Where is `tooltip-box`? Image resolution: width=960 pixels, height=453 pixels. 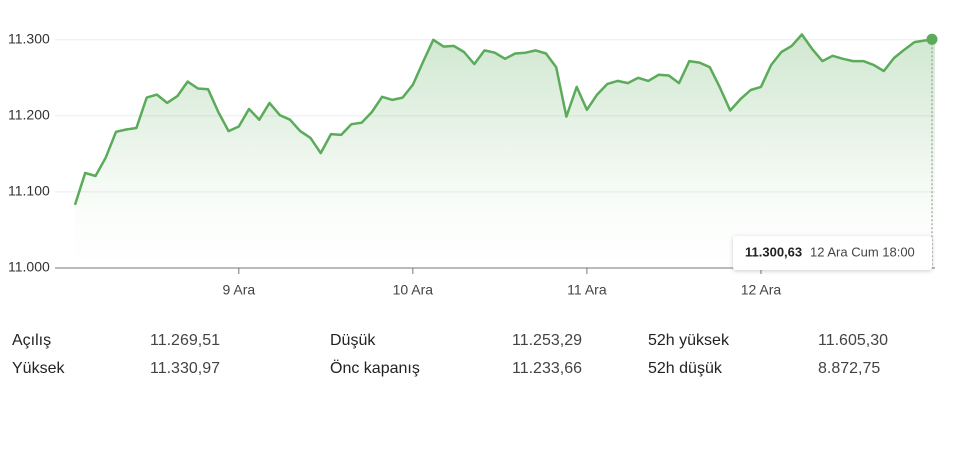
tooltip-box is located at coordinates (832, 253).